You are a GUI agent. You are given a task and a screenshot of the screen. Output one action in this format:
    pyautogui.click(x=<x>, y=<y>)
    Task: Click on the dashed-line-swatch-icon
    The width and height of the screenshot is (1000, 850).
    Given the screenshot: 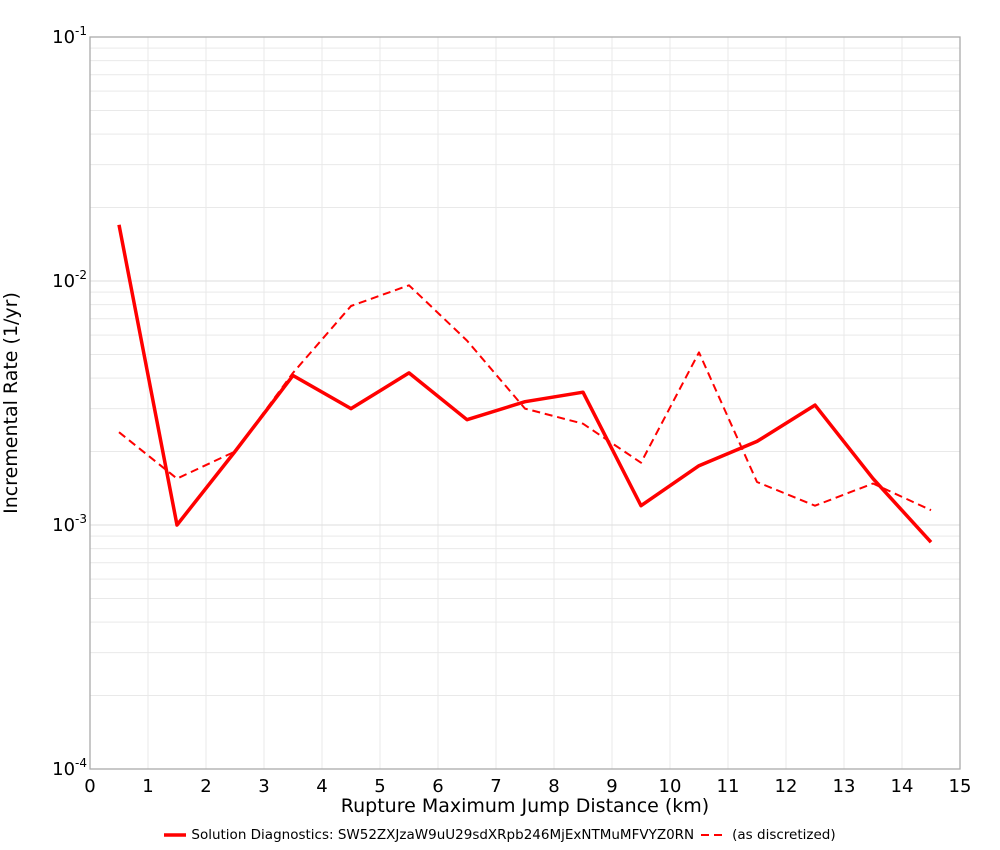 What is the action you would take?
    pyautogui.click(x=714, y=835)
    